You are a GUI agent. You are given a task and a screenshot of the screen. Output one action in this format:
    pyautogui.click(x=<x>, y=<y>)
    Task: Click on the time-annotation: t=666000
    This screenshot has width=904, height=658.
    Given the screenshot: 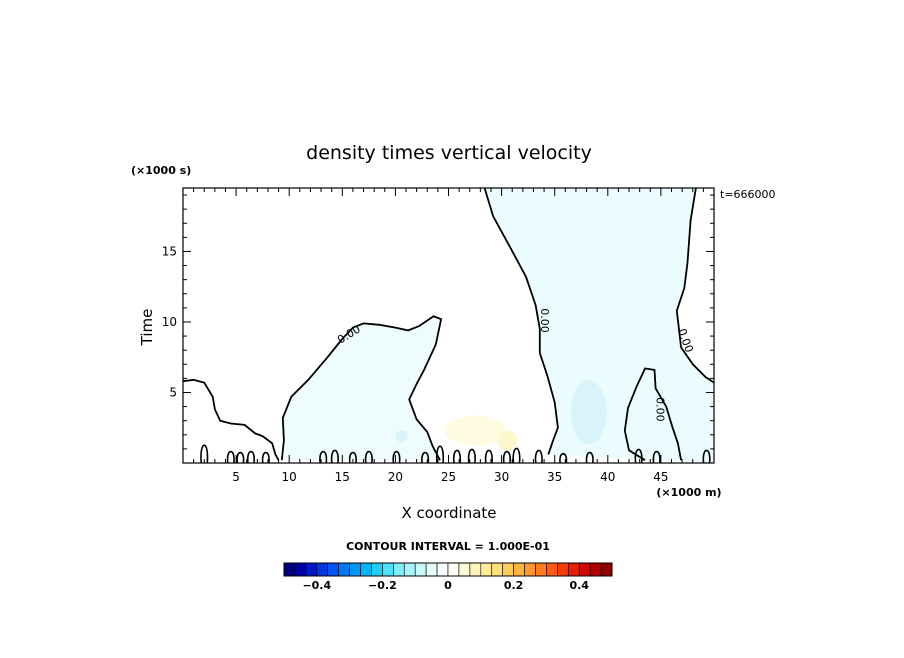 What is the action you would take?
    pyautogui.click(x=748, y=194)
    